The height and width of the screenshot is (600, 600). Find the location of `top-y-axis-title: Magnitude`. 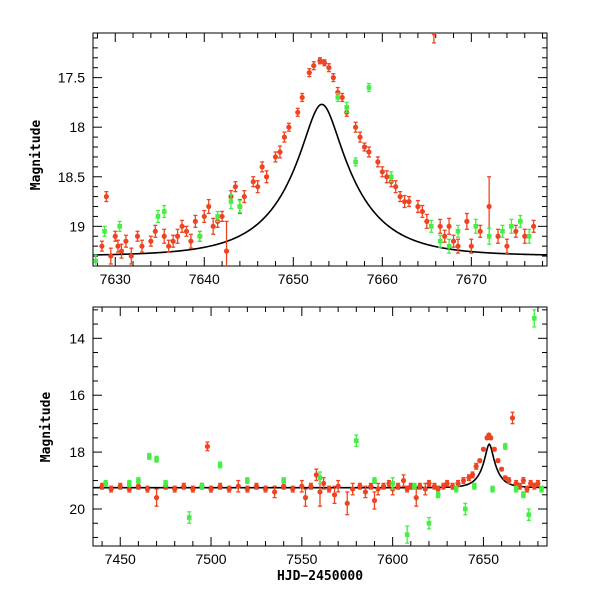

top-y-axis-title: Magnitude is located at coordinates (36, 155).